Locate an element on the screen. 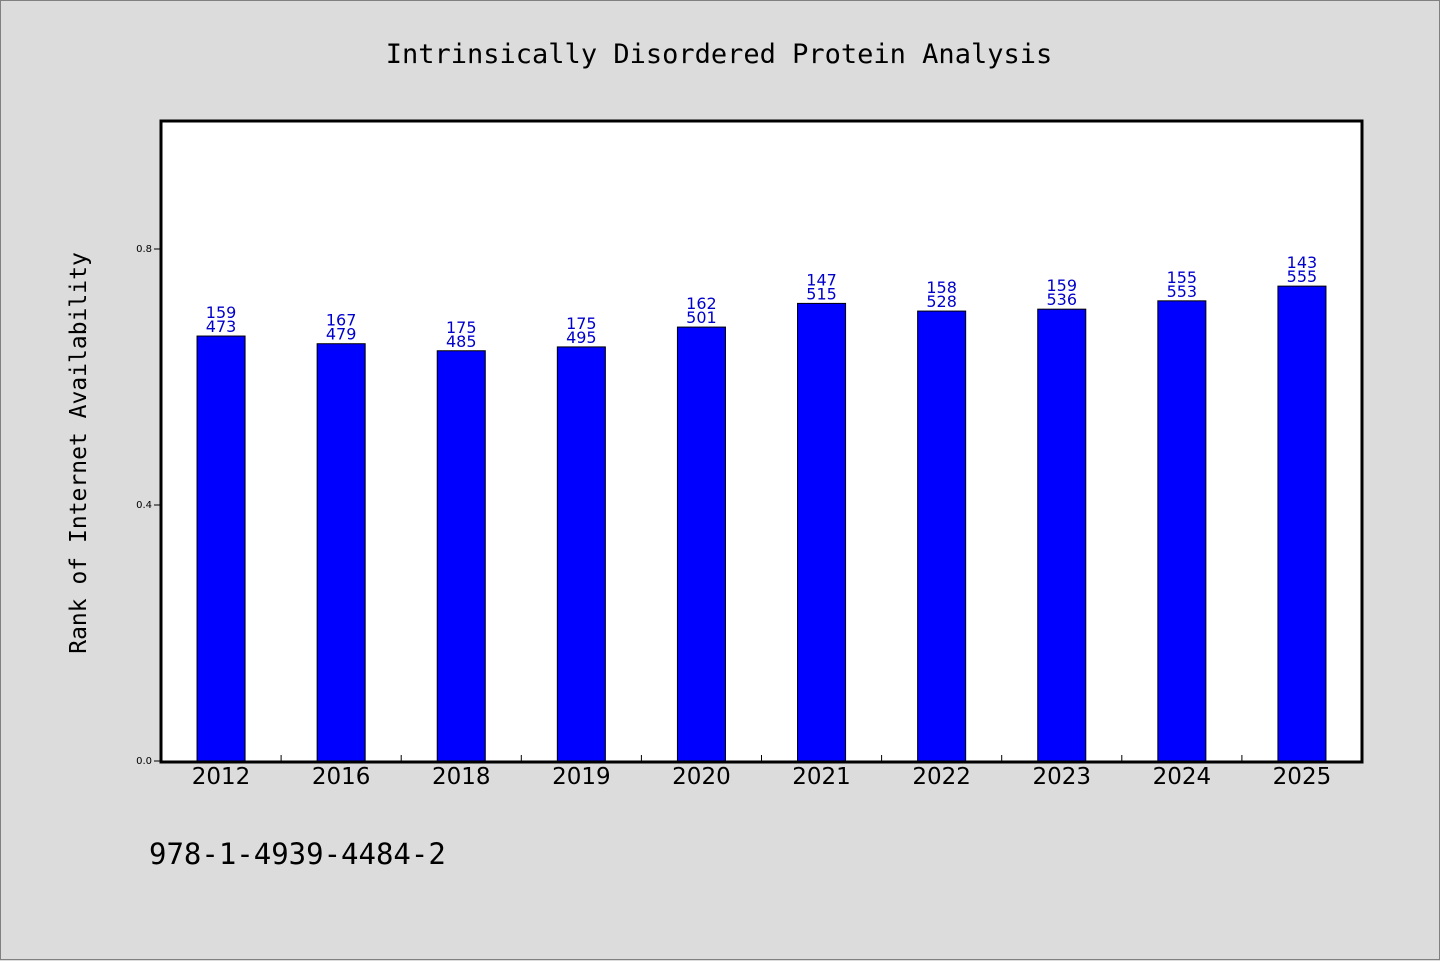 The height and width of the screenshot is (961, 1440). x-tick-label: 2020 is located at coordinates (701, 777).